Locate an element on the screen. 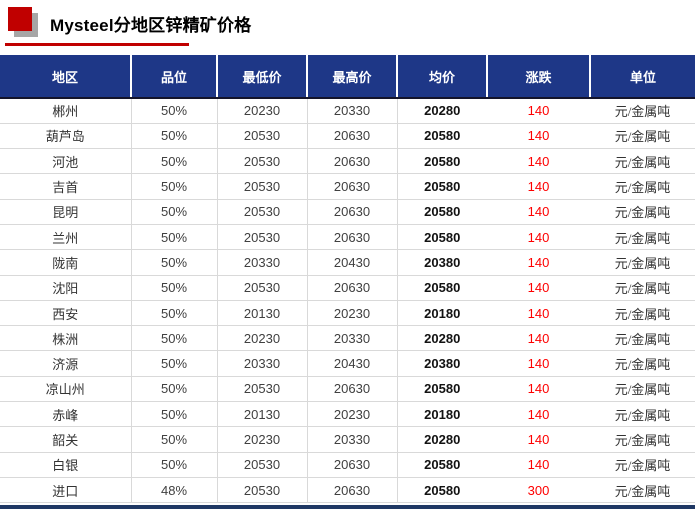 The width and height of the screenshot is (695, 511). cell-min-price: 20130 is located at coordinates (262, 313).